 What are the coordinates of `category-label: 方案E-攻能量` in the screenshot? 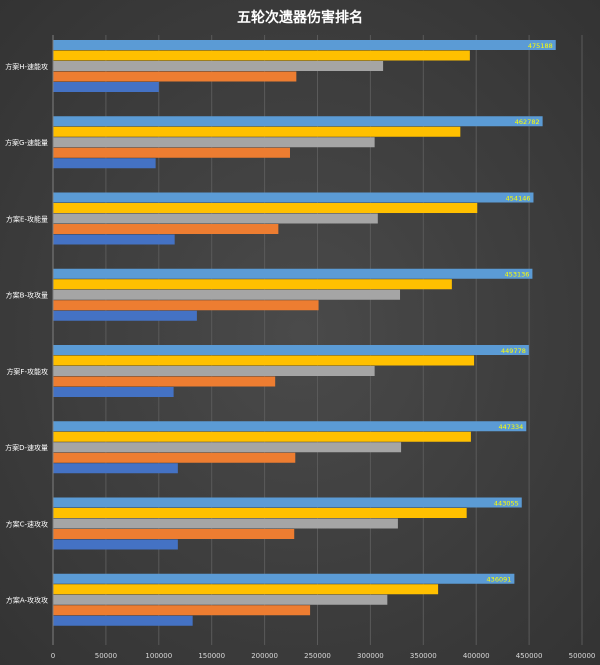 It's located at (27, 218).